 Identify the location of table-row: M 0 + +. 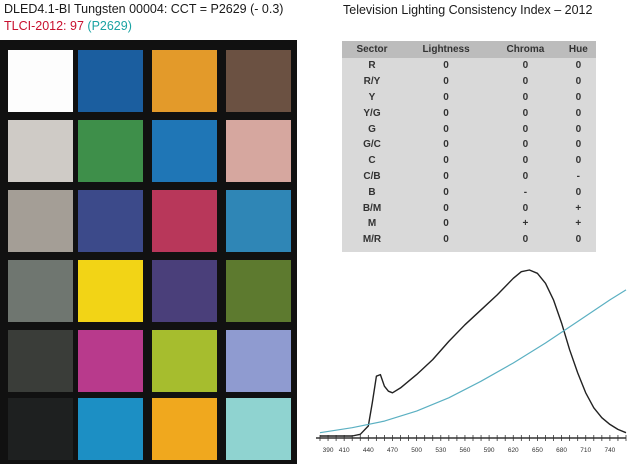
(469, 224).